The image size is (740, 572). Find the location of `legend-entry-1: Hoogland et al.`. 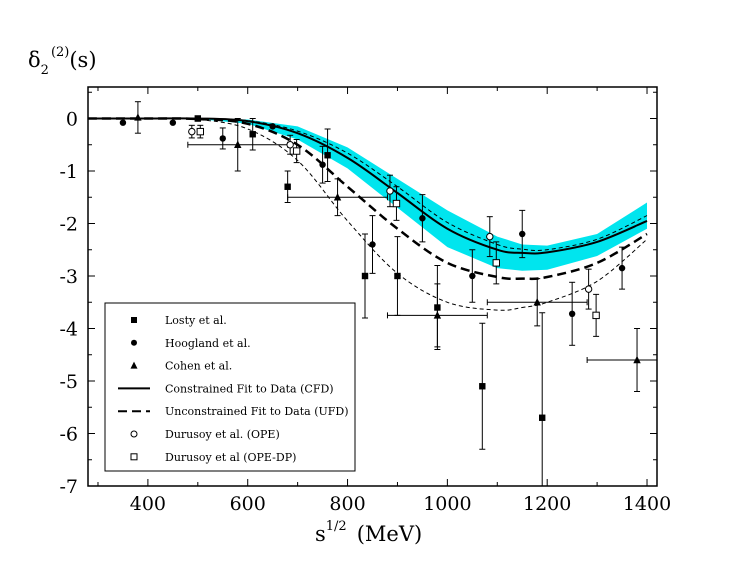

legend-entry-1: Hoogland et al. is located at coordinates (191, 343).